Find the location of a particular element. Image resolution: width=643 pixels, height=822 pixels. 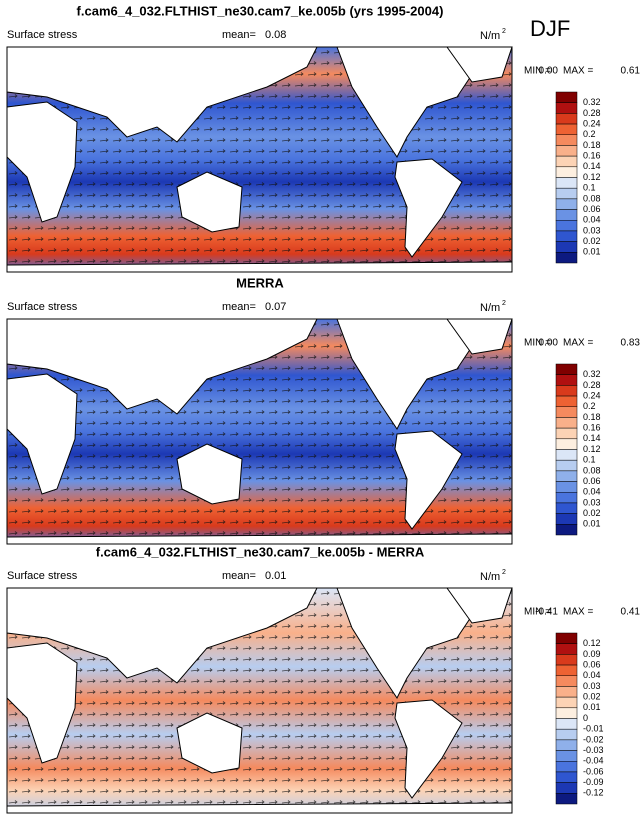

max-value: 0.41 is located at coordinates (631, 612).